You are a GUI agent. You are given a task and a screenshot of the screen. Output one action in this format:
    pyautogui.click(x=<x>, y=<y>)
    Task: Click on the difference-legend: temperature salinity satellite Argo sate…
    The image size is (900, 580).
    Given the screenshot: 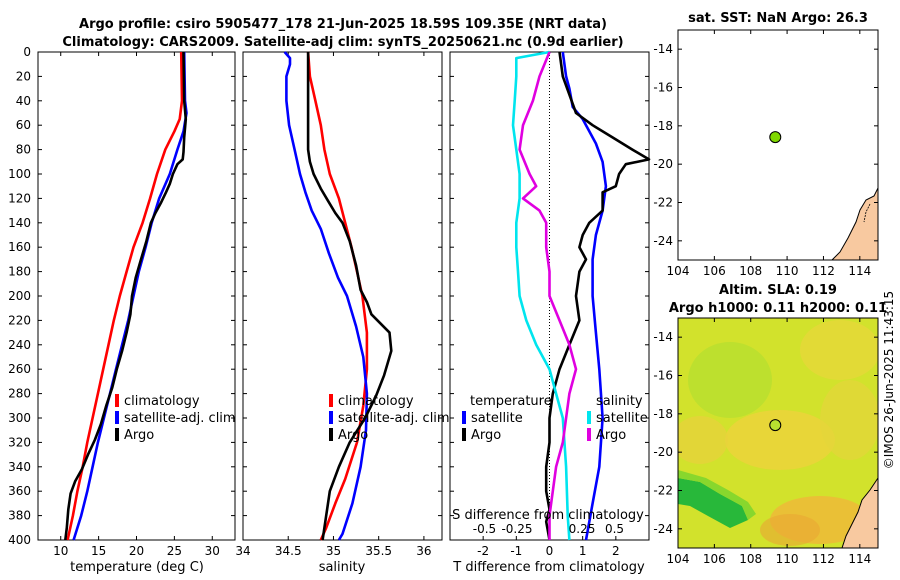 What is the action you would take?
    pyautogui.click(x=555, y=418)
    